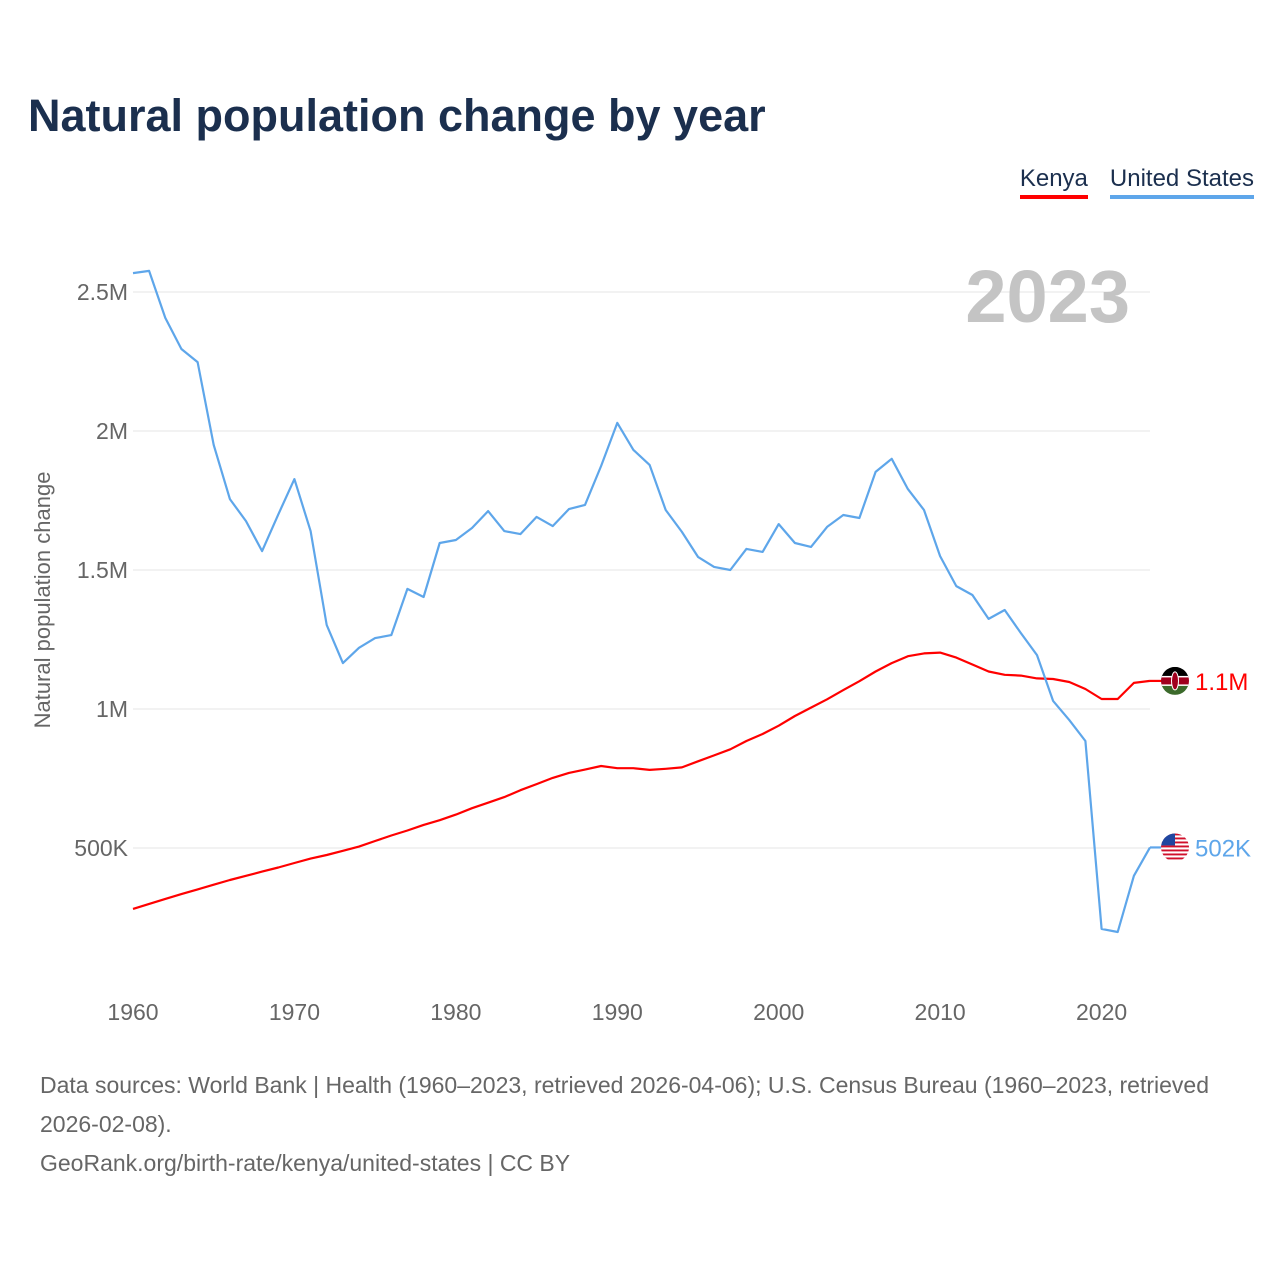 This screenshot has width=1280, height=1280. I want to click on flag-shield, so click(1175, 681).